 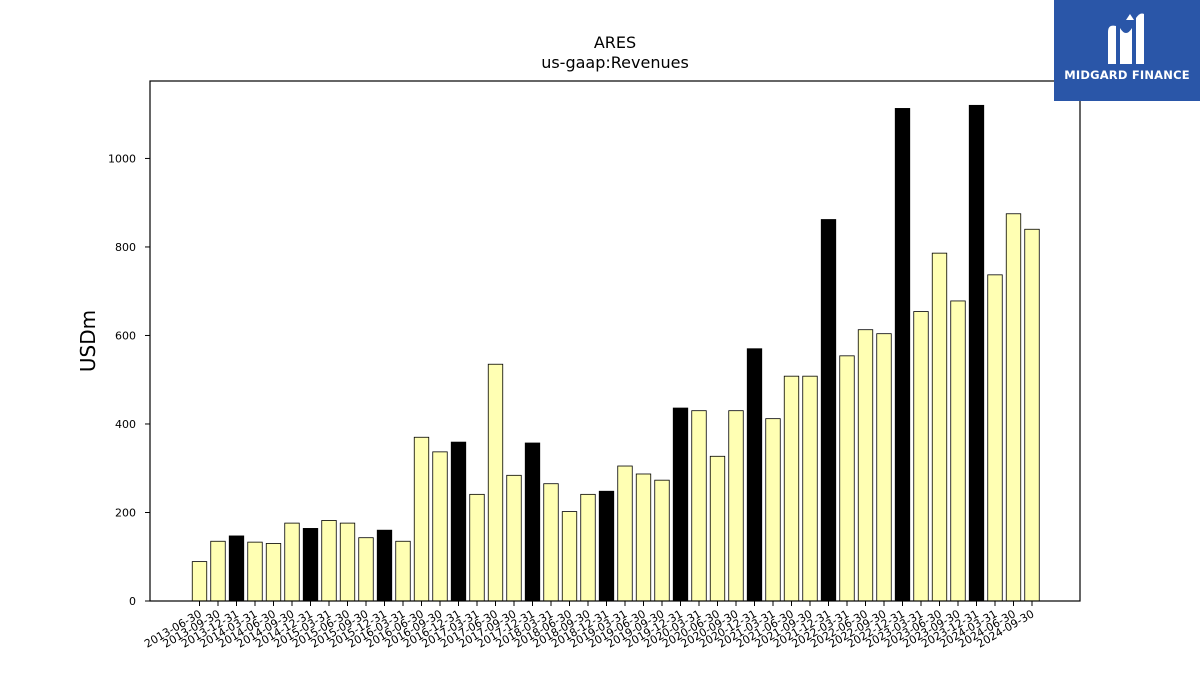 What do you see at coordinates (1127, 75) in the screenshot?
I see `logo-text: MIDGARD FINANCE` at bounding box center [1127, 75].